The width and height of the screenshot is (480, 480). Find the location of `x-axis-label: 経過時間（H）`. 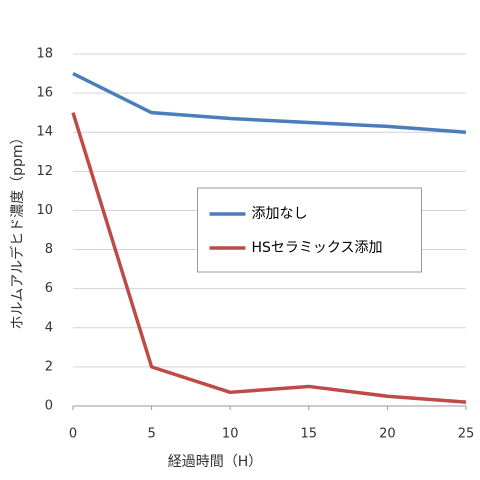

x-axis-label: 経過時間（H） is located at coordinates (215, 462).